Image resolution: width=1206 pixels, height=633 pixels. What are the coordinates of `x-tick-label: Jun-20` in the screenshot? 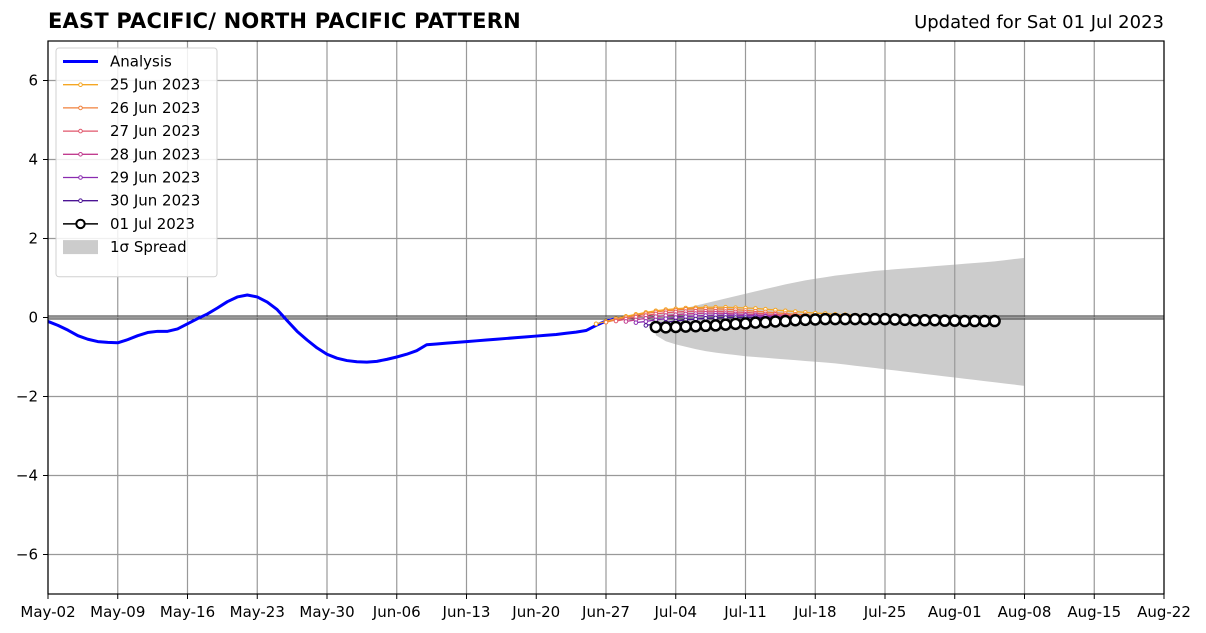 It's located at (535, 612).